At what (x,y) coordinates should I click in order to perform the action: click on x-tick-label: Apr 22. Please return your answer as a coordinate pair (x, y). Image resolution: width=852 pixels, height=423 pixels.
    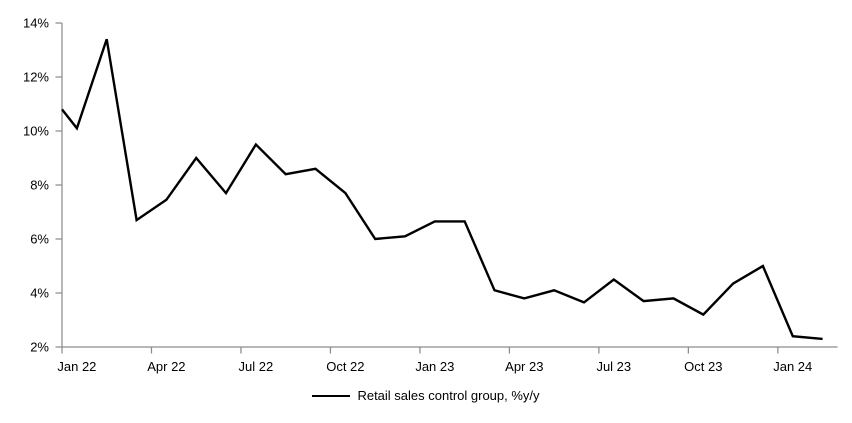
    Looking at the image, I should click on (166, 366).